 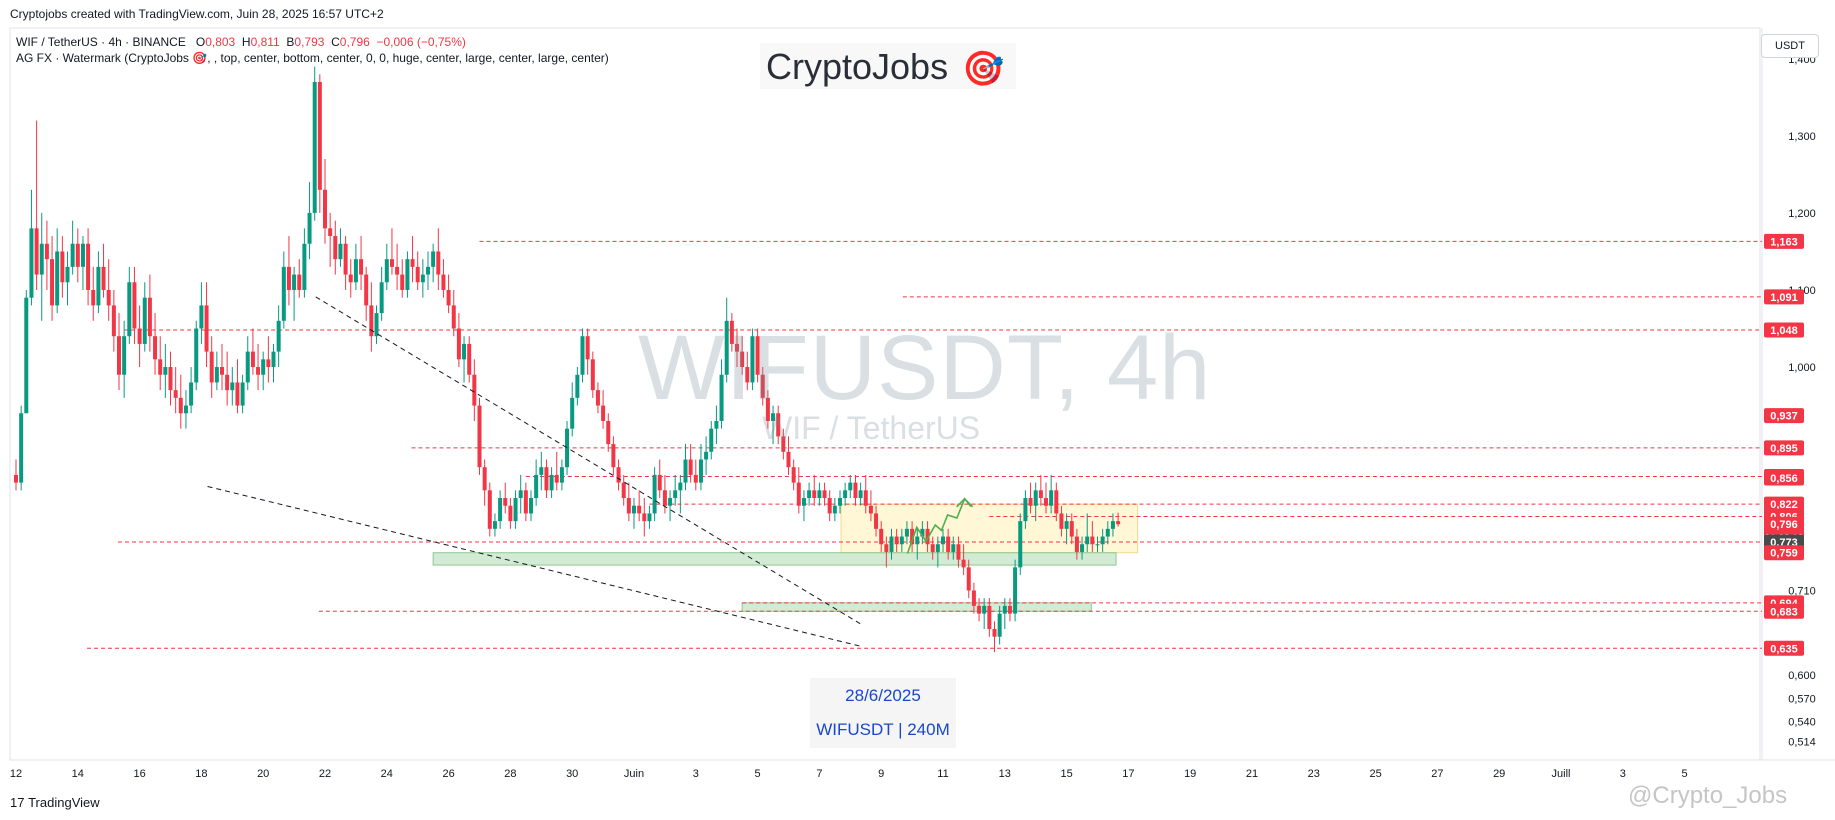 I want to click on price-tag-label: 0,856, so click(x=1784, y=479).